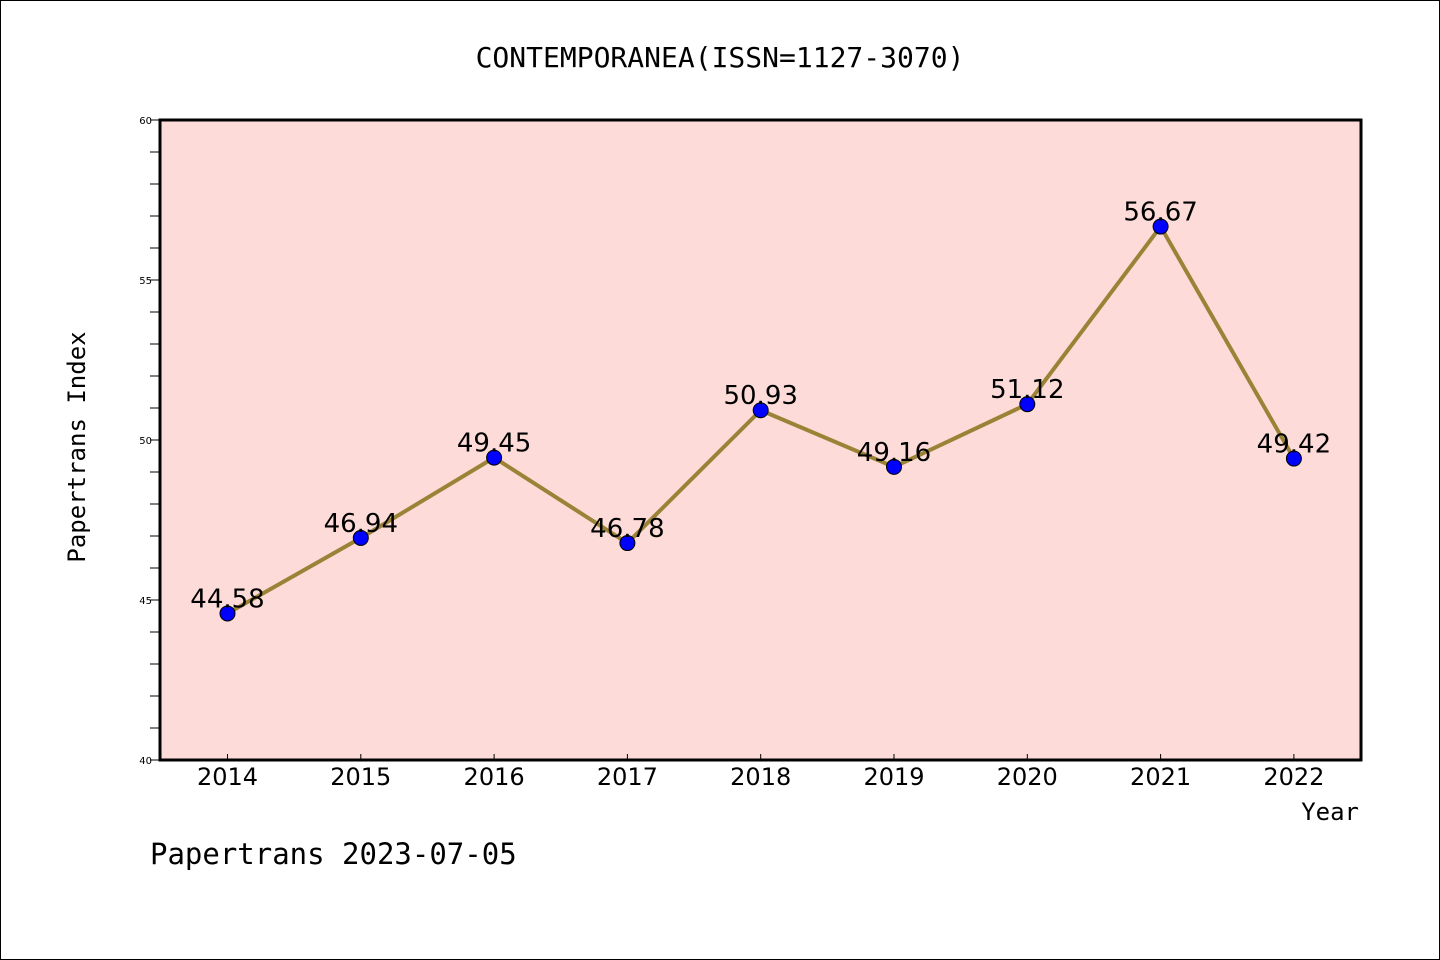  Describe the element at coordinates (893, 777) in the screenshot. I see `x-tick-label: 2019` at that location.